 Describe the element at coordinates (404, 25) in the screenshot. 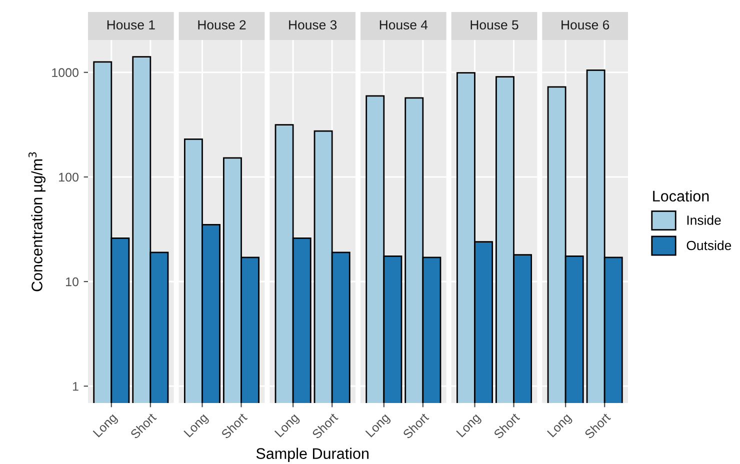

I see `chart-title: House 4` at that location.